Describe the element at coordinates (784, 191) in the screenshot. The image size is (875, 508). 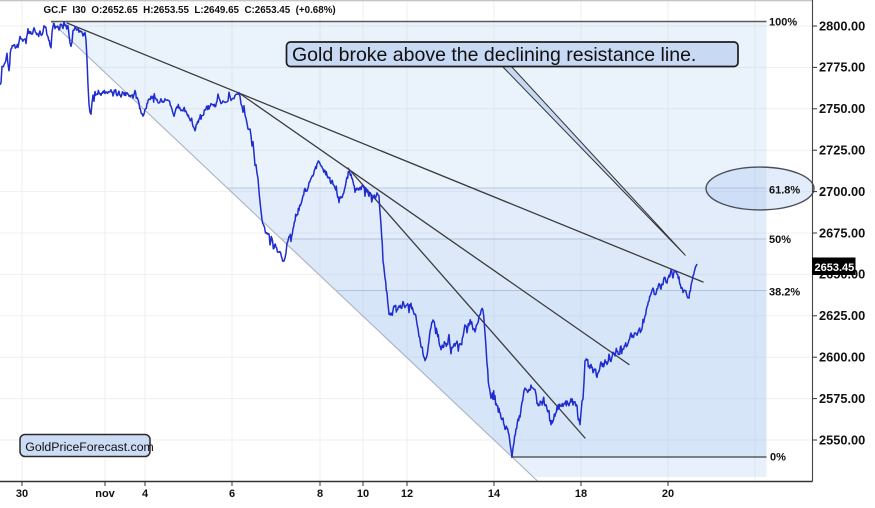
I see `svg-text: 61.8%` at that location.